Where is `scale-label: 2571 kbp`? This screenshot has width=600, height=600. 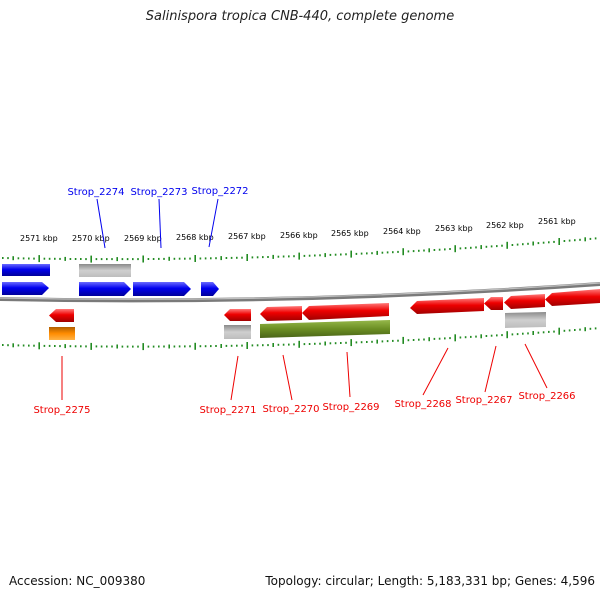 scale-label: 2571 kbp is located at coordinates (39, 238).